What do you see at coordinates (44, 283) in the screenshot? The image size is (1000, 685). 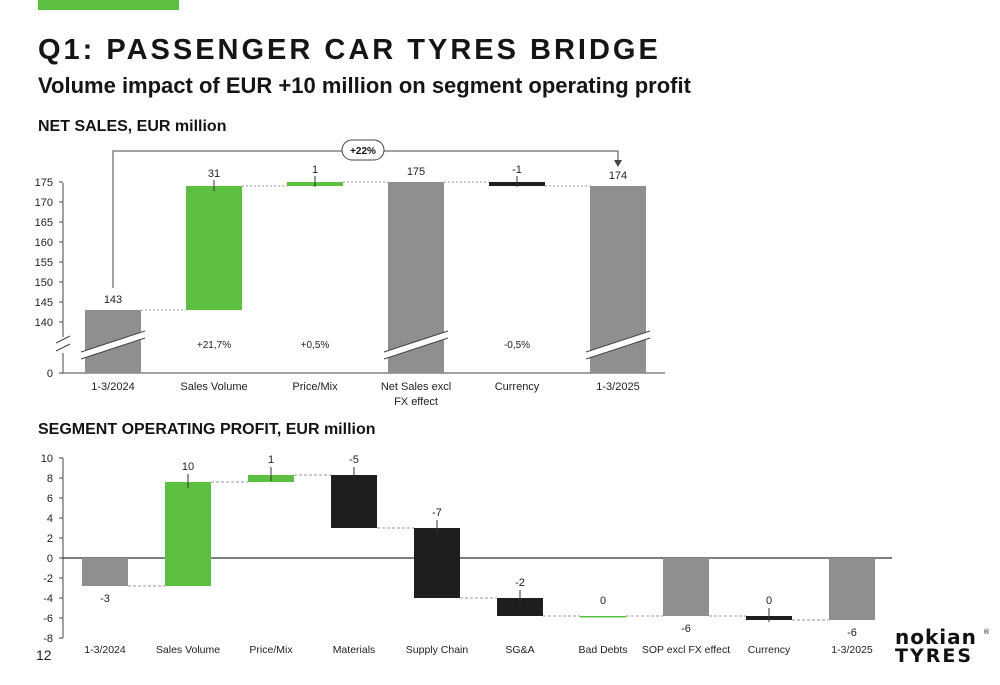 I see `y-tick-label: 150` at bounding box center [44, 283].